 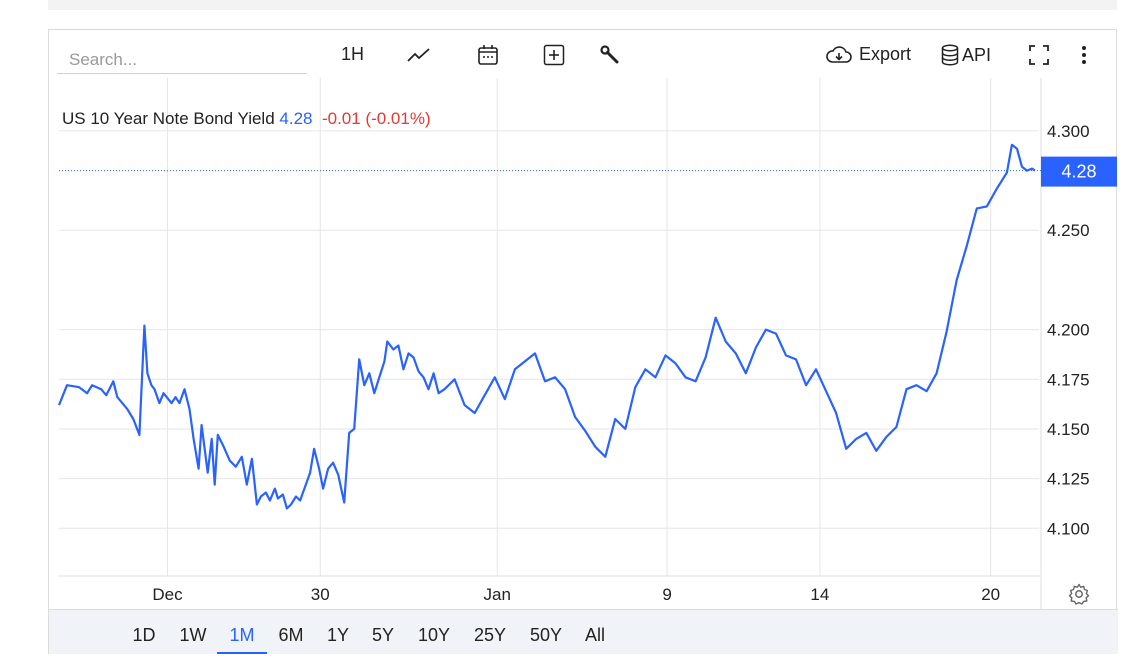 What do you see at coordinates (168, 118) in the screenshot?
I see `instrument-name: US 10 Year Note Bond Yield` at bounding box center [168, 118].